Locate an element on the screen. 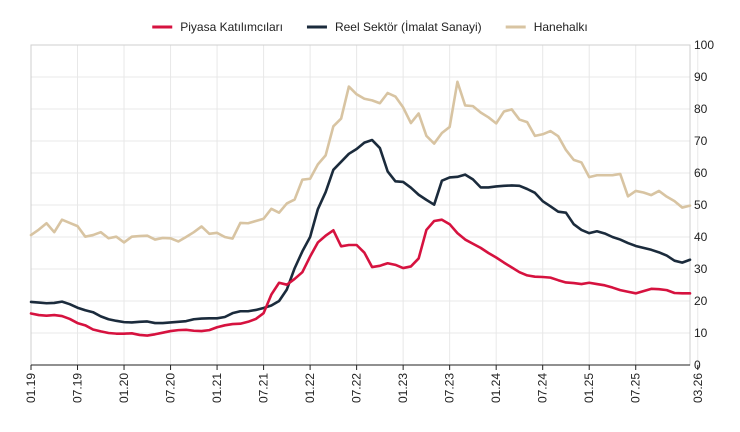  legend-item: Reel Sektör (İmalat Sanayi) is located at coordinates (394, 27).